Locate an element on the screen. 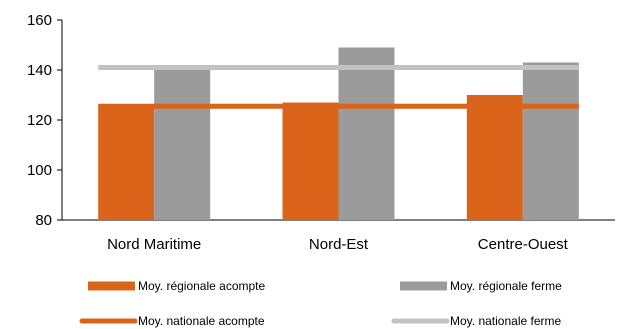  y-tick-label: 160 is located at coordinates (39, 20).